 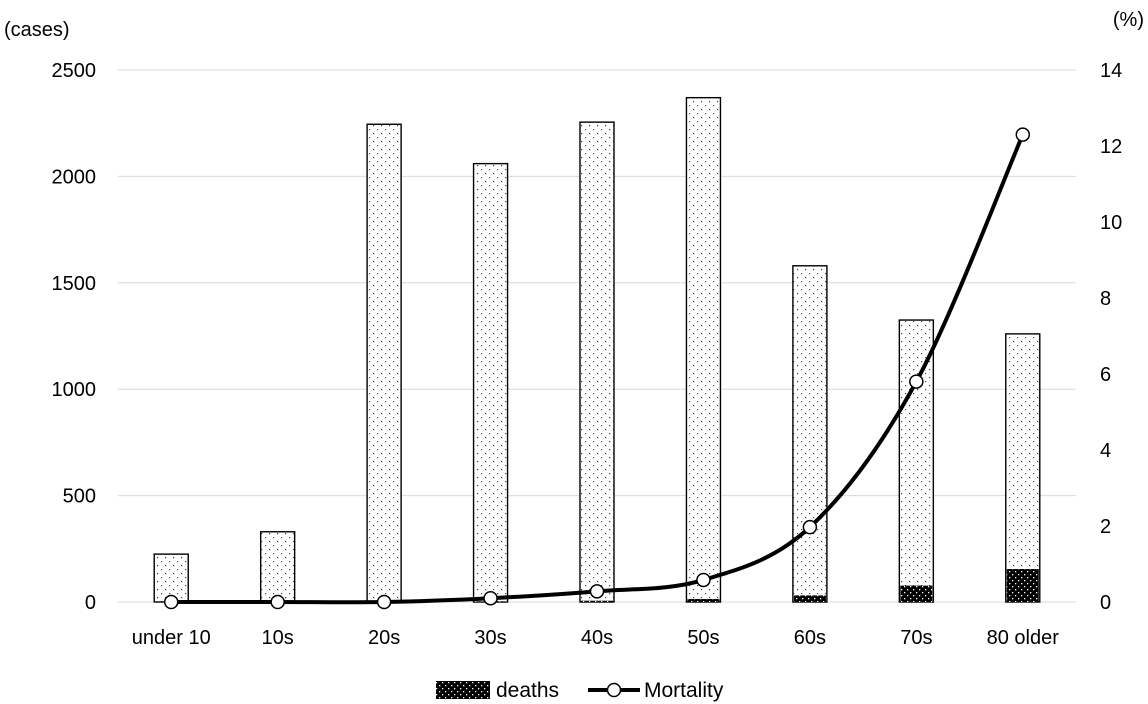 What do you see at coordinates (278, 638) in the screenshot?
I see `x-tick-label: 10s` at bounding box center [278, 638].